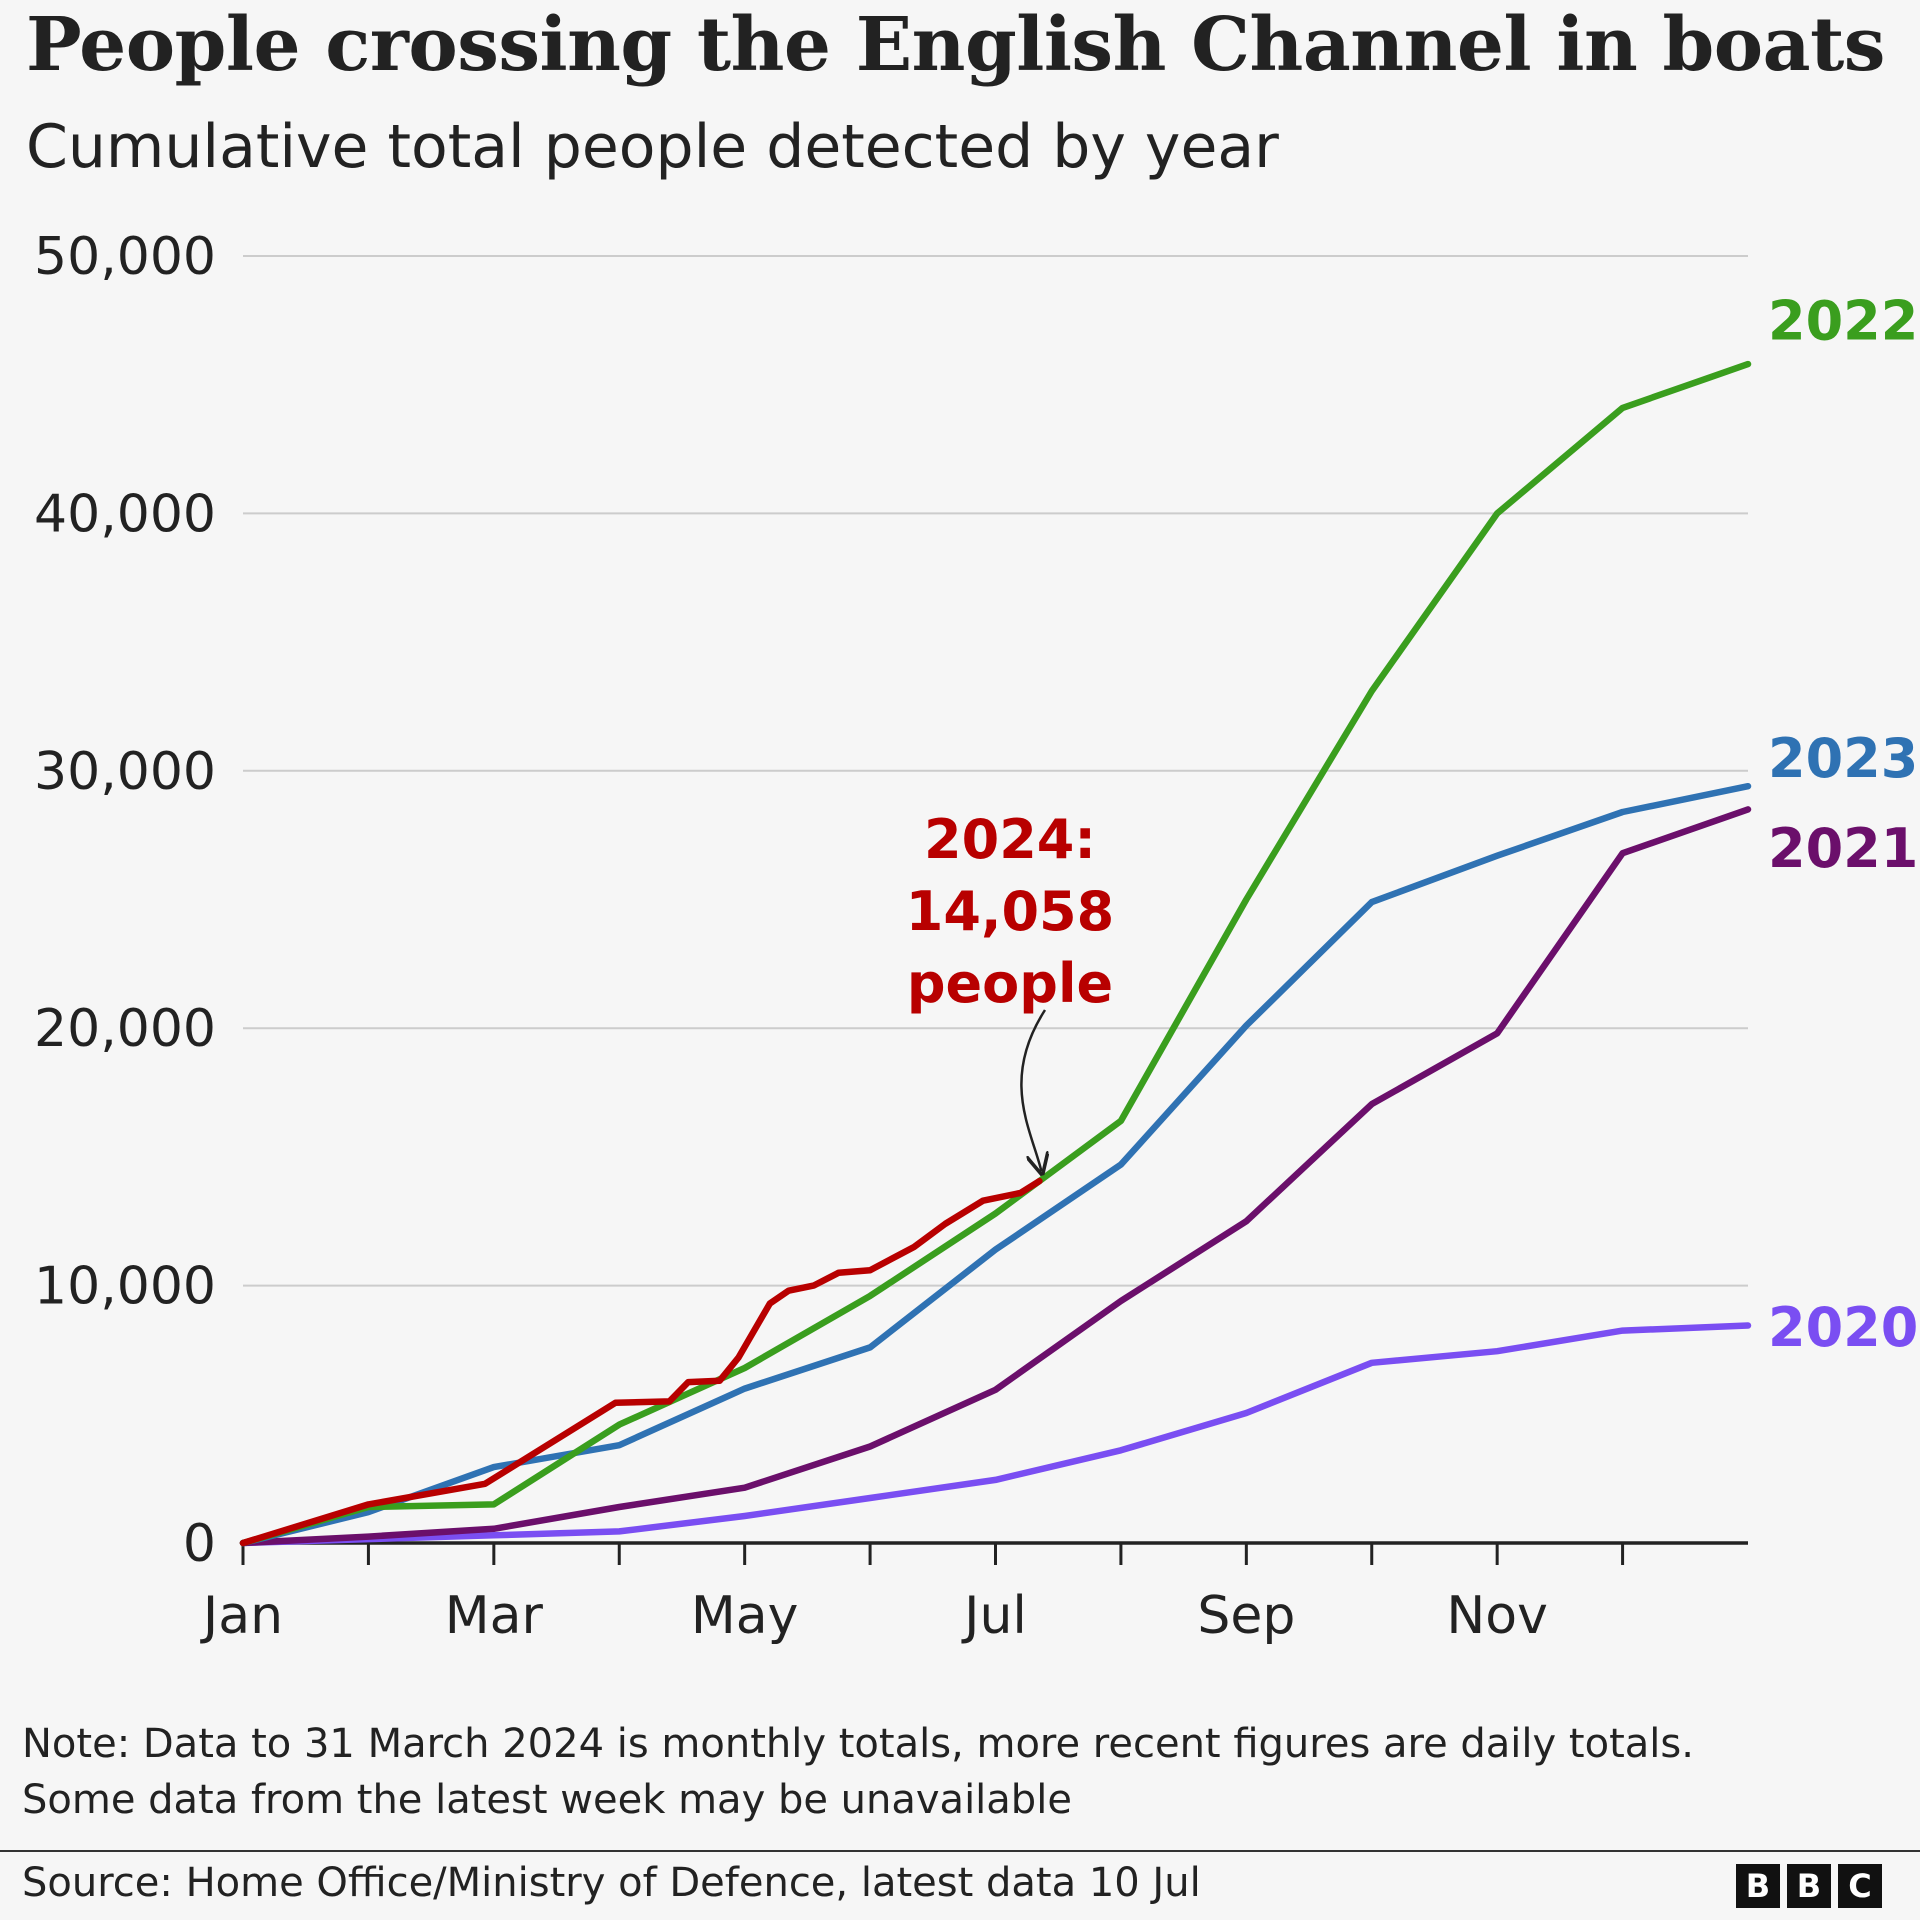 The image size is (1920, 1920). I want to click on y-tick-label: 30,000, so click(125, 772).